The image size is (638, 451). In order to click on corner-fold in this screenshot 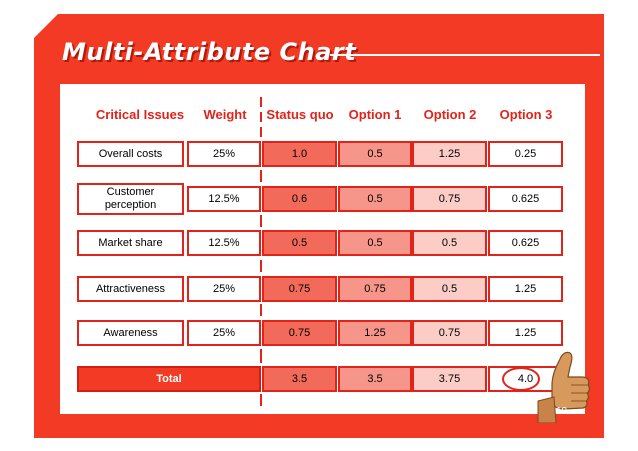, I will do `click(46, 26)`.